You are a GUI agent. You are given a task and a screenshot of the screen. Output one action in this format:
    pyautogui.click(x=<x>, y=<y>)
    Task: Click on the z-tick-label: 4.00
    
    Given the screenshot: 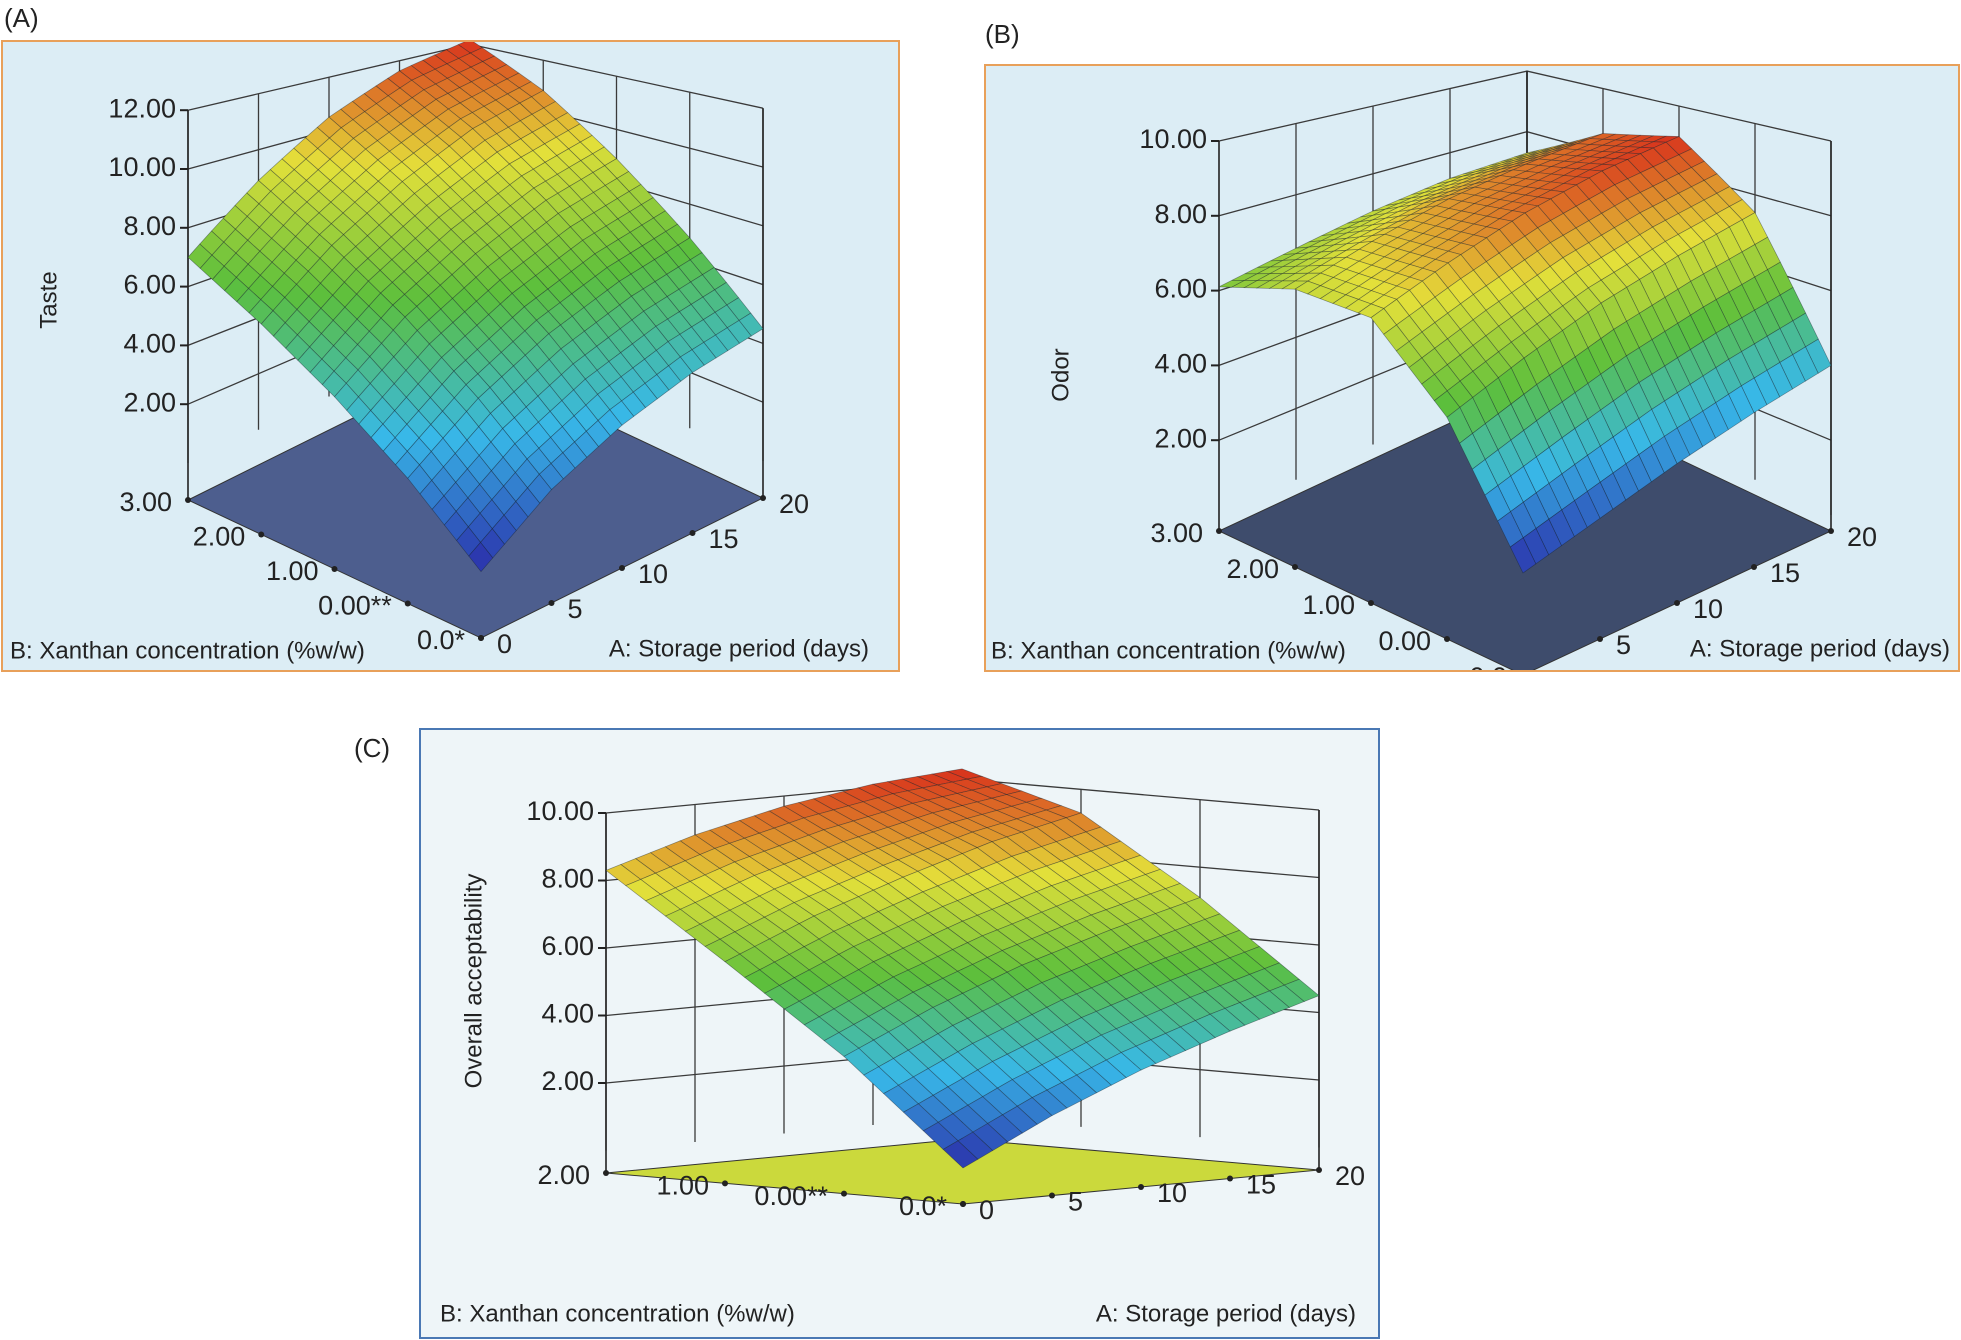 What is the action you would take?
    pyautogui.click(x=567, y=1014)
    